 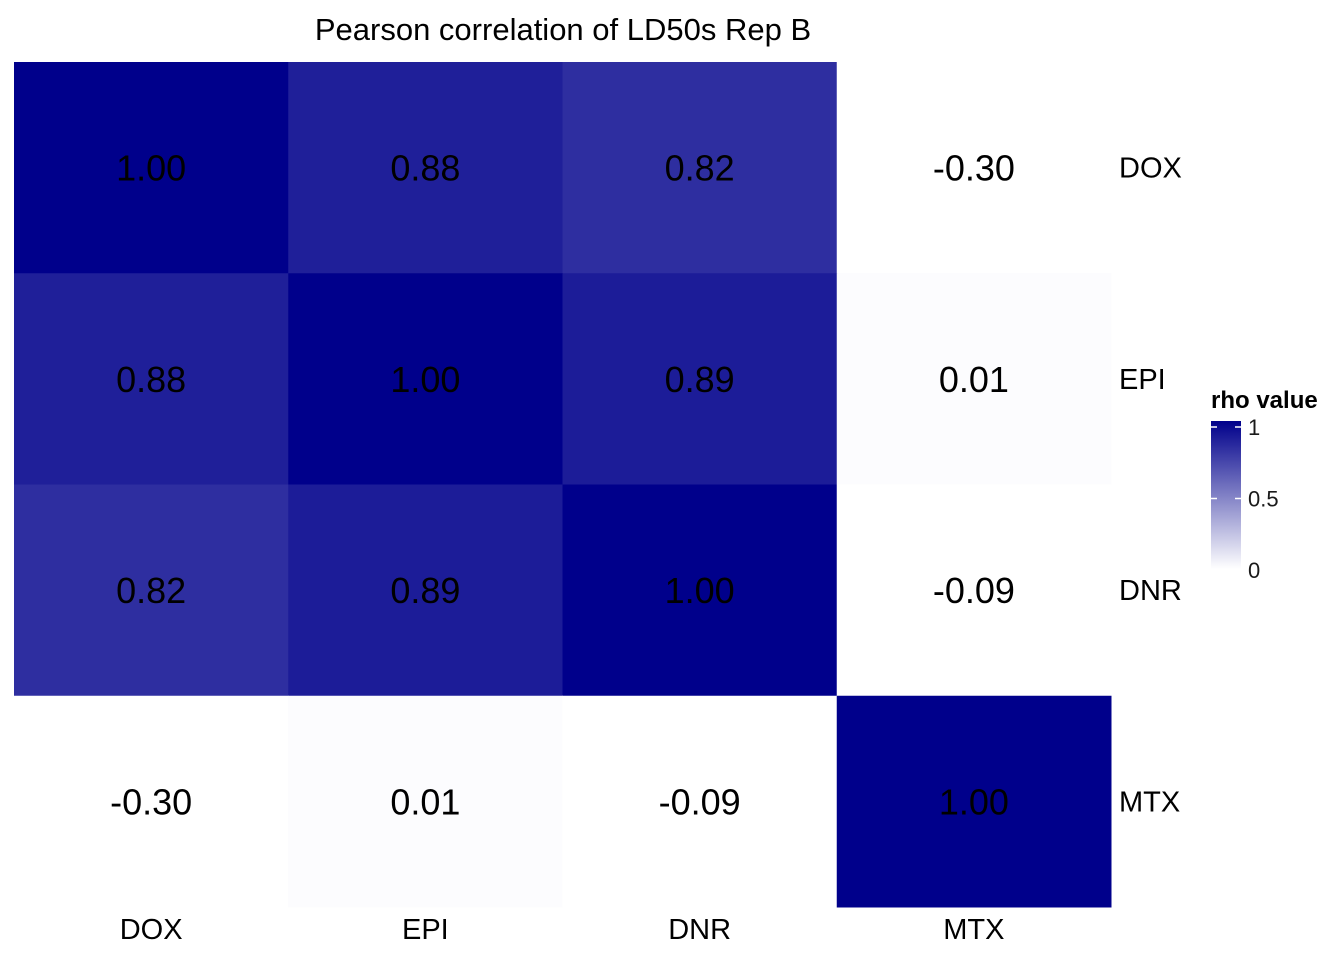 I want to click on color-legend: rho value 10.50, so click(x=1264, y=485).